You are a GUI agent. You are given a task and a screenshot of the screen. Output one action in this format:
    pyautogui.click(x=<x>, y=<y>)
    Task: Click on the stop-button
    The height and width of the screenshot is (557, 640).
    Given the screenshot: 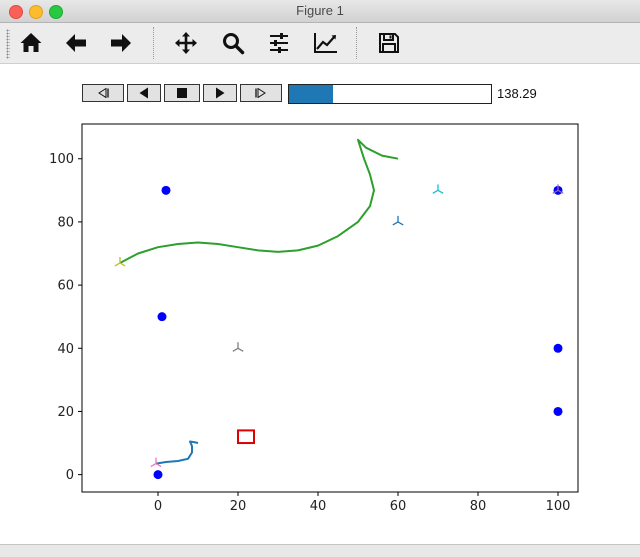 What is the action you would take?
    pyautogui.click(x=182, y=93)
    